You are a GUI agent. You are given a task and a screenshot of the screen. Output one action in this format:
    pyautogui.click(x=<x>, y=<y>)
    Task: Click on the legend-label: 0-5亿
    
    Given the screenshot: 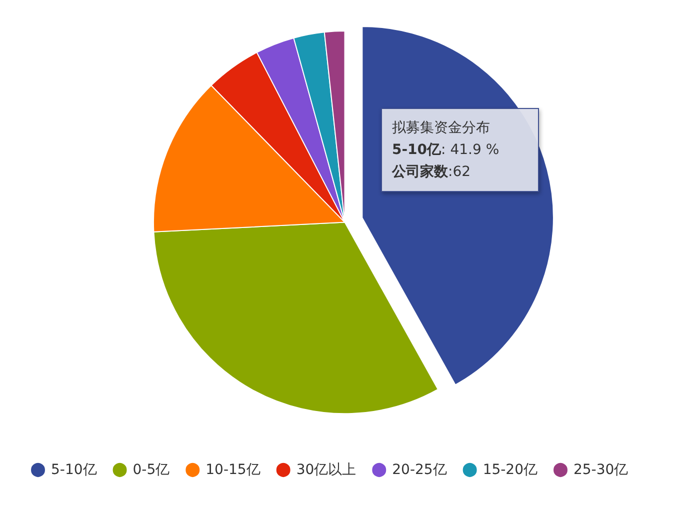 What is the action you would take?
    pyautogui.click(x=151, y=470)
    